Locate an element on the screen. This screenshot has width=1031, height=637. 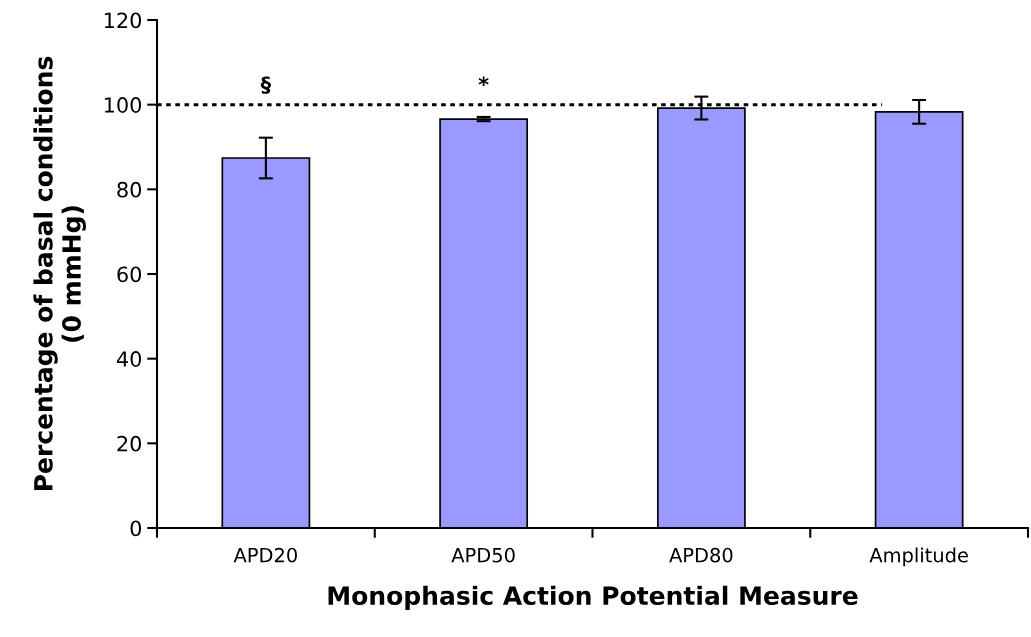
y-tick-label: 60 is located at coordinates (129, 274).